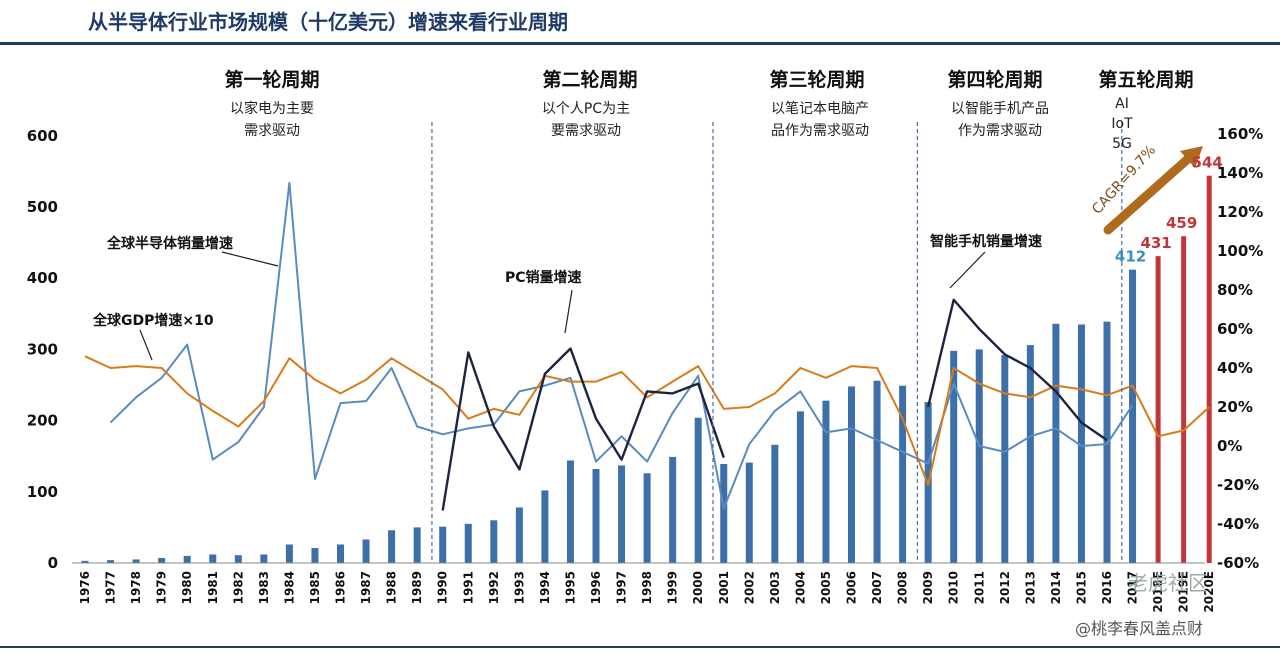  Describe the element at coordinates (494, 587) in the screenshot. I see `x-tick-1992: 1992` at that location.